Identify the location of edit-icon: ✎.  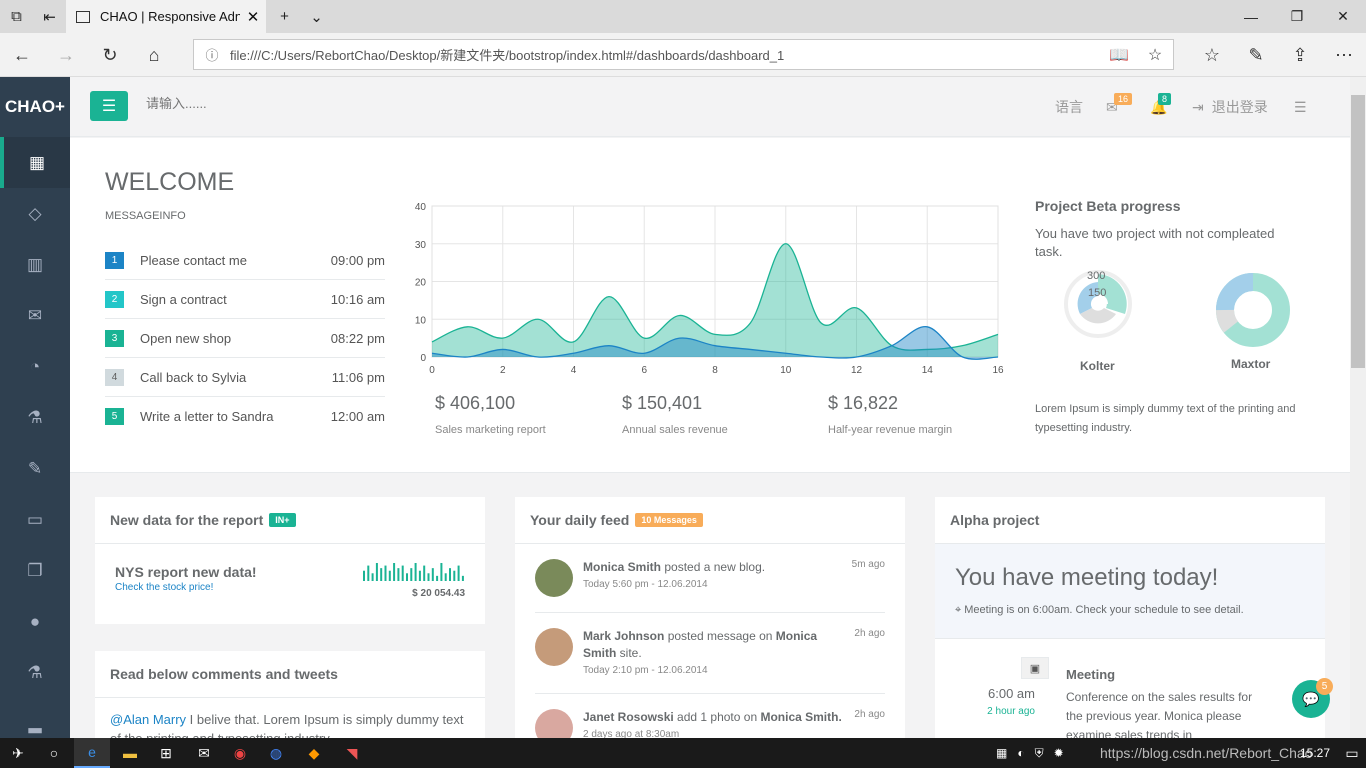
(35, 468).